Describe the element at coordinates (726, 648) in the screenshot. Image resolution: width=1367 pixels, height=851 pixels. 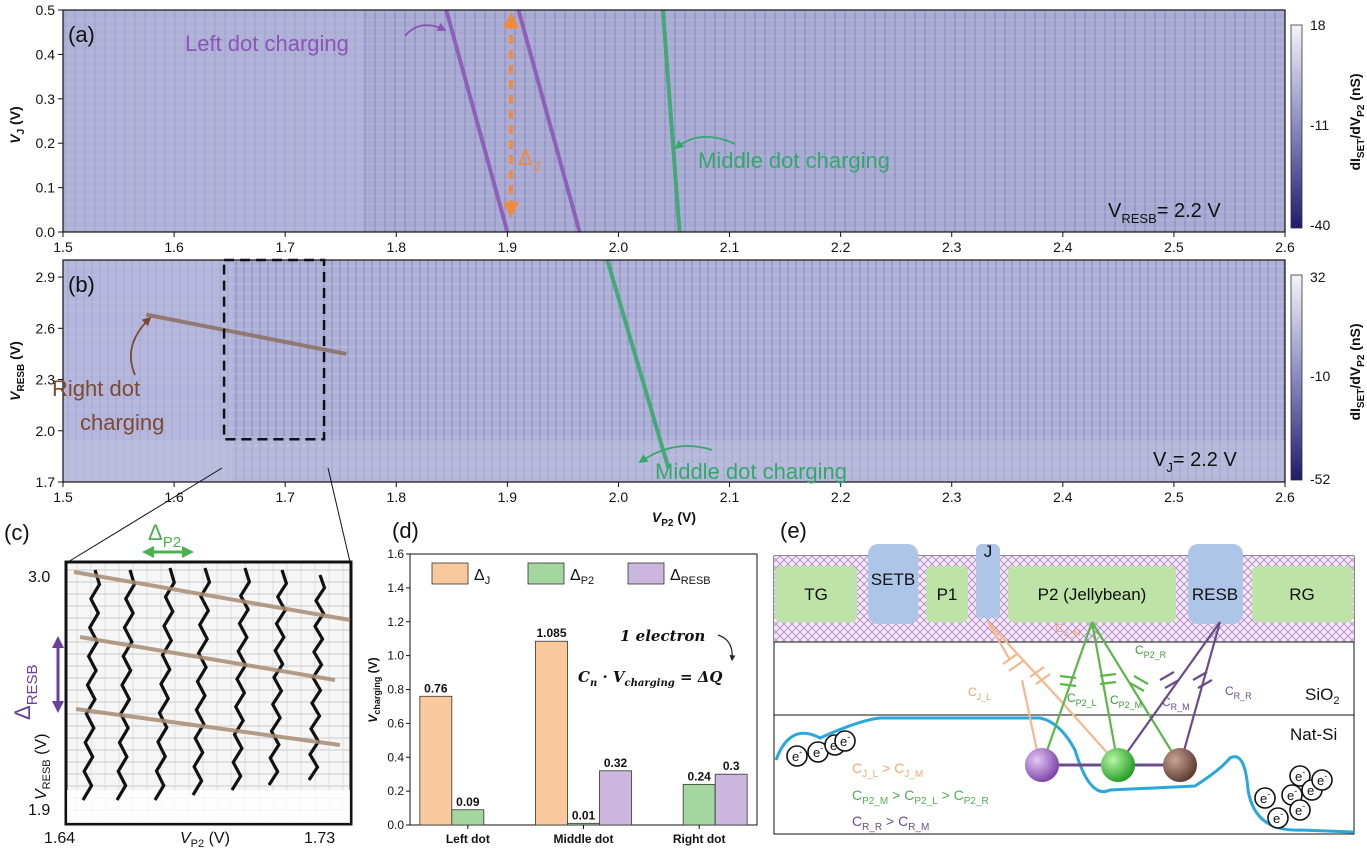
I see `one-electron-pointer` at that location.